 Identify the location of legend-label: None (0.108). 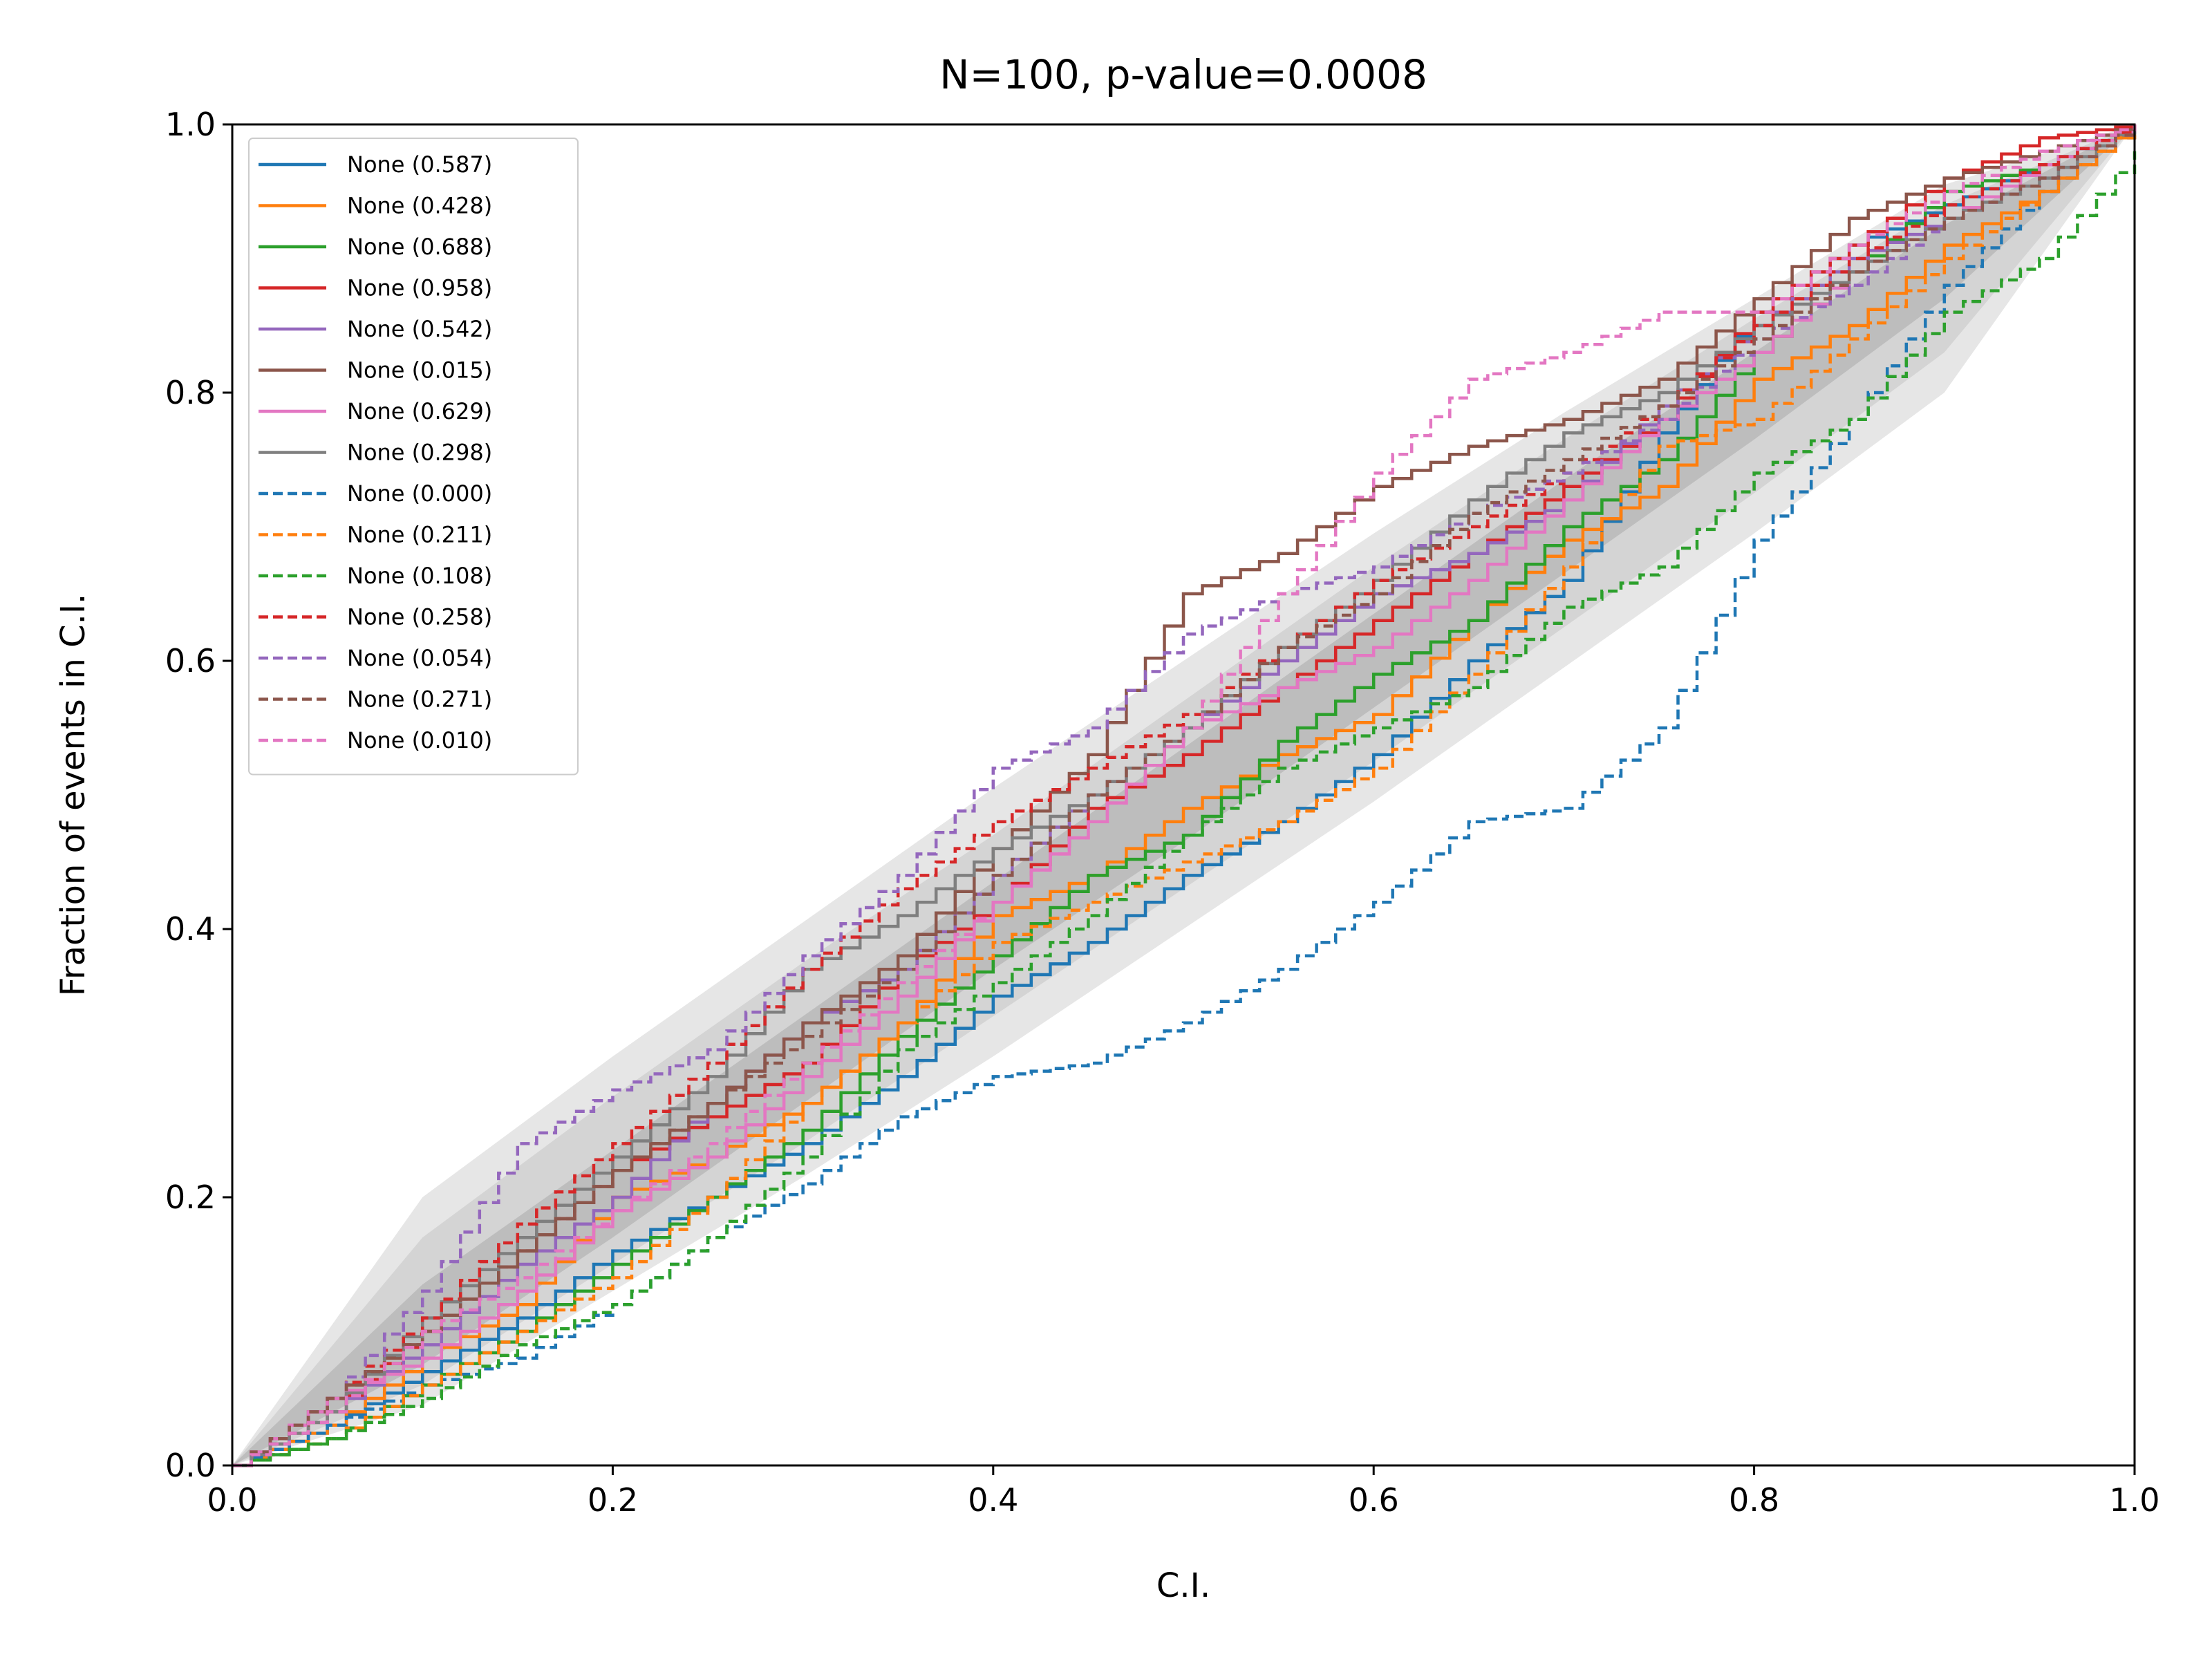
(419, 576).